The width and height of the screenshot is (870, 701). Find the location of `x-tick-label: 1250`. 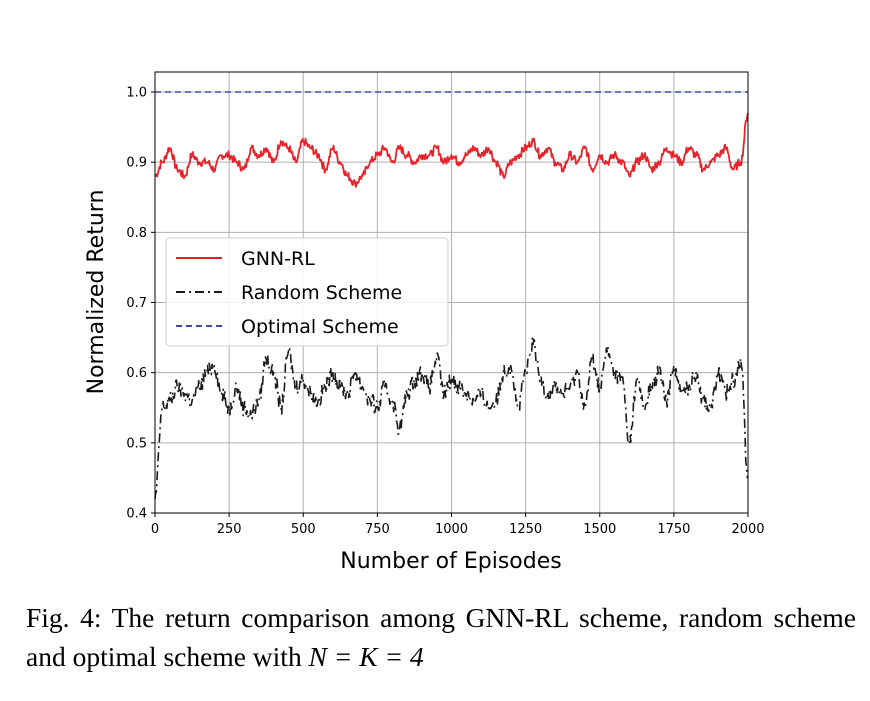

x-tick-label: 1250 is located at coordinates (525, 529).